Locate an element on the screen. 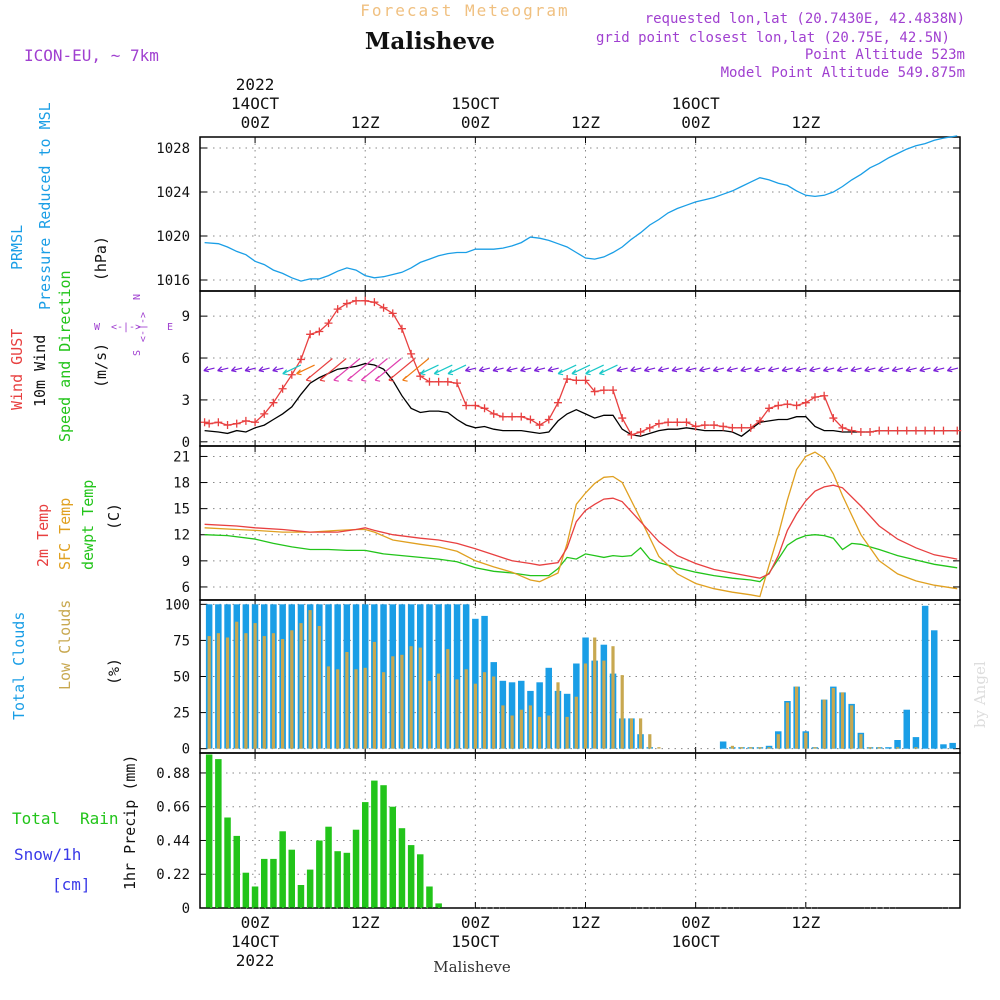 The width and height of the screenshot is (1000, 1000). pressure-line is located at coordinates (581, 208).